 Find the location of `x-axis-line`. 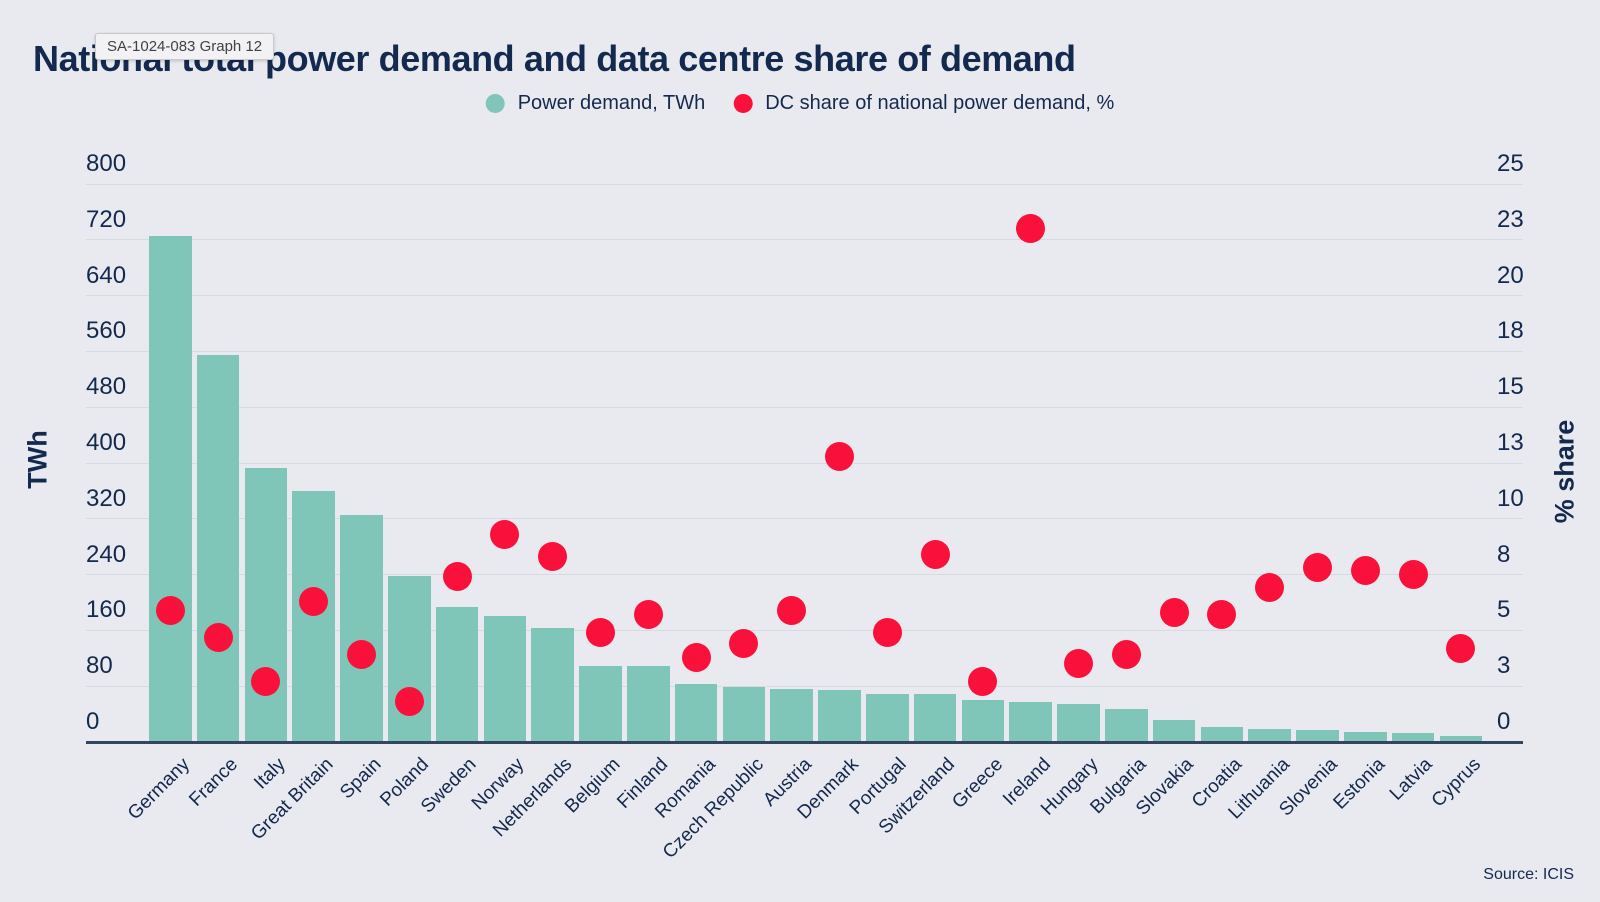

x-axis-line is located at coordinates (804, 742).